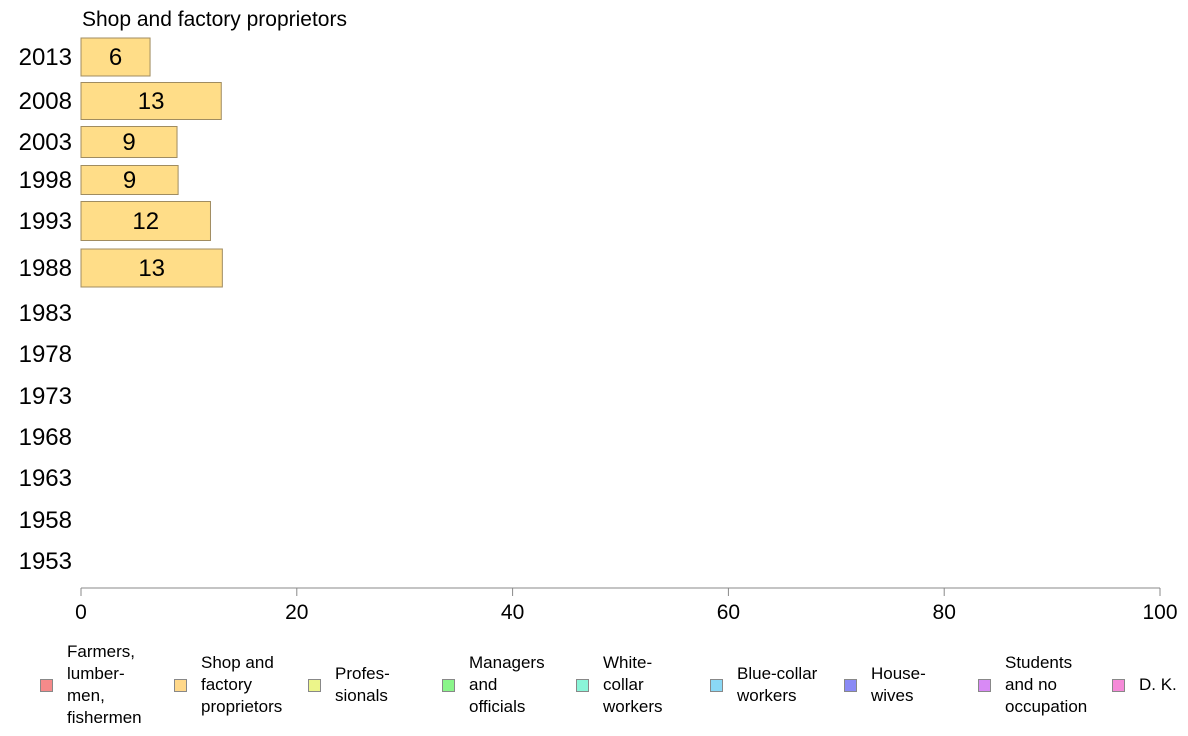 This screenshot has width=1188, height=736. Describe the element at coordinates (45, 561) in the screenshot. I see `year-label: 1953` at that location.